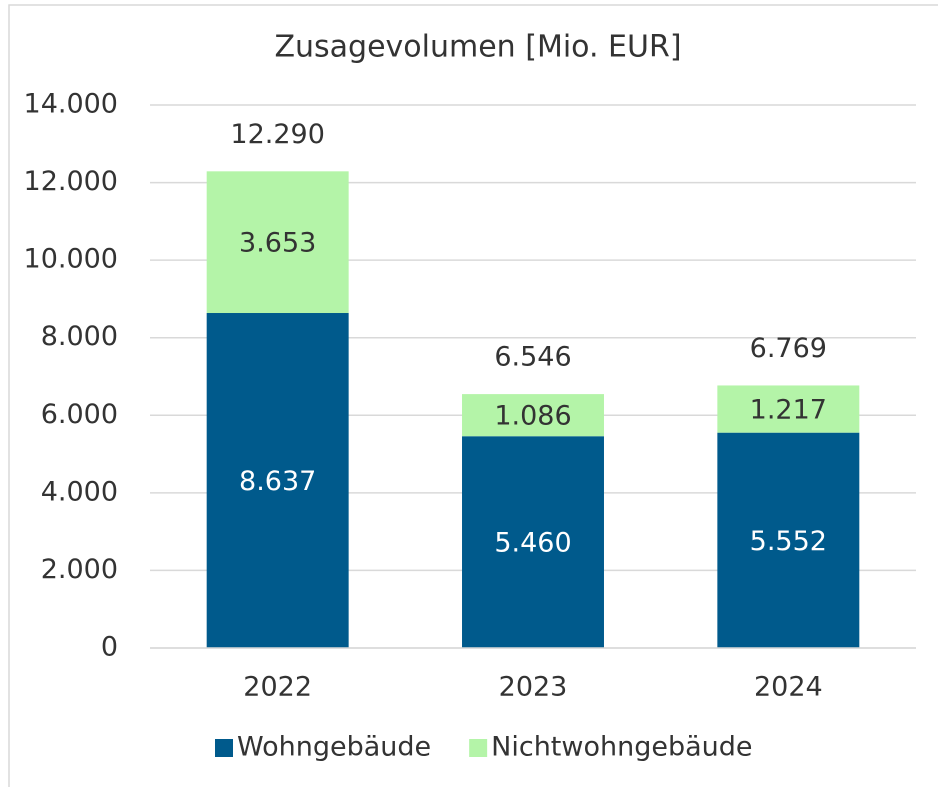 The image size is (938, 787). Describe the element at coordinates (71, 259) in the screenshot. I see `y-tick-label: 10.000` at that location.